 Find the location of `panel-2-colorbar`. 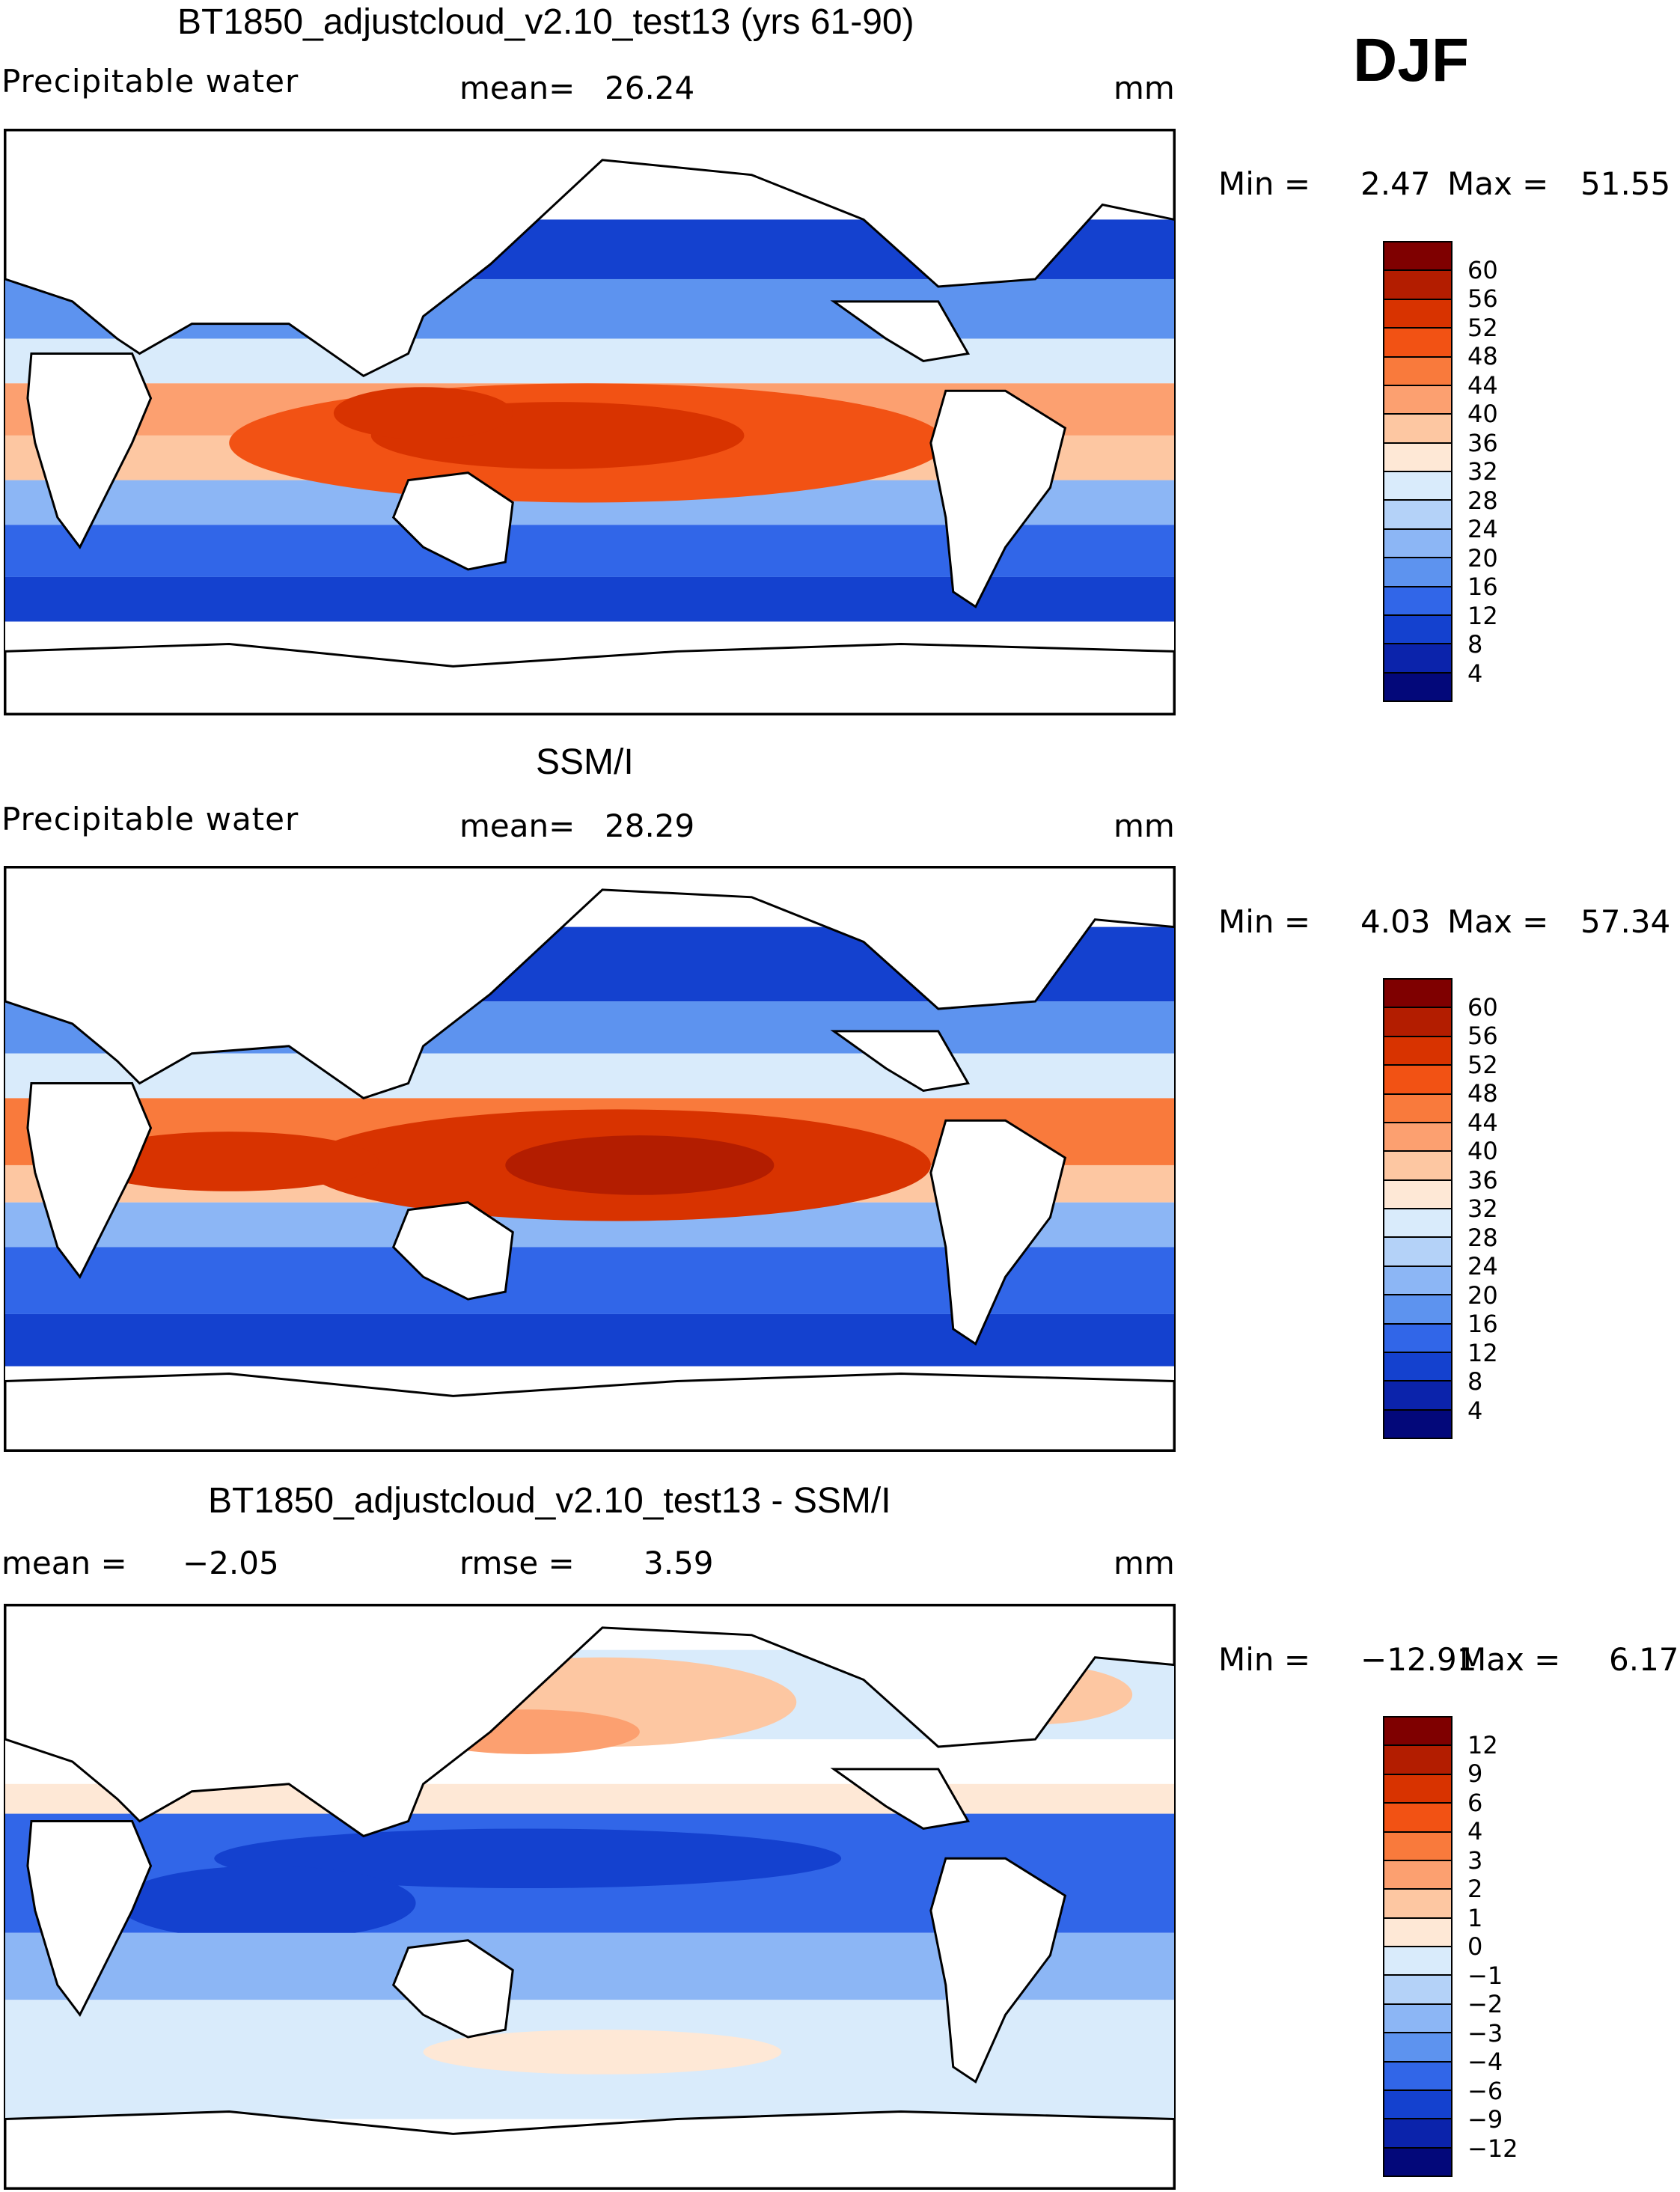

panel-2-colorbar is located at coordinates (1418, 1208).